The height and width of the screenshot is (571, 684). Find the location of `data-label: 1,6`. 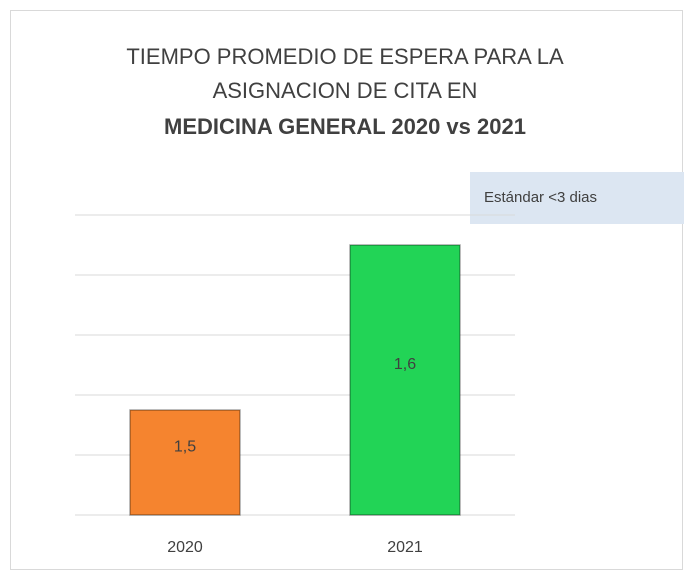

data-label: 1,6 is located at coordinates (405, 364).